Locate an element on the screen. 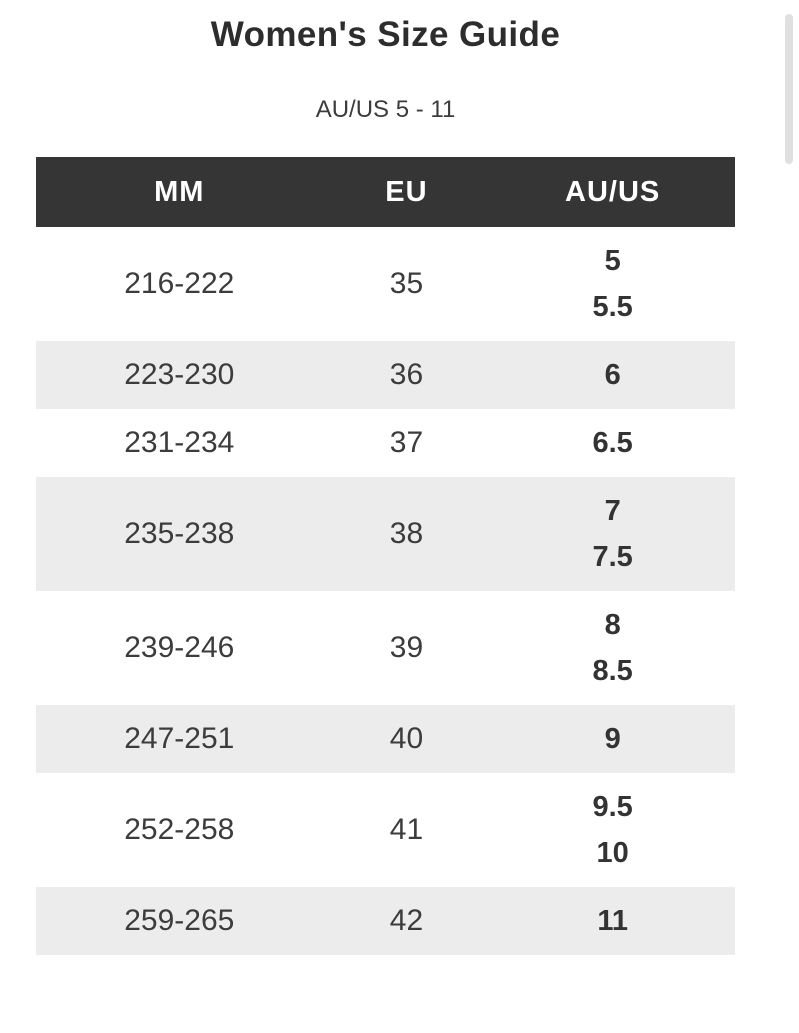 This screenshot has width=799, height=1033. cell-mm: 235-238 is located at coordinates (179, 533).